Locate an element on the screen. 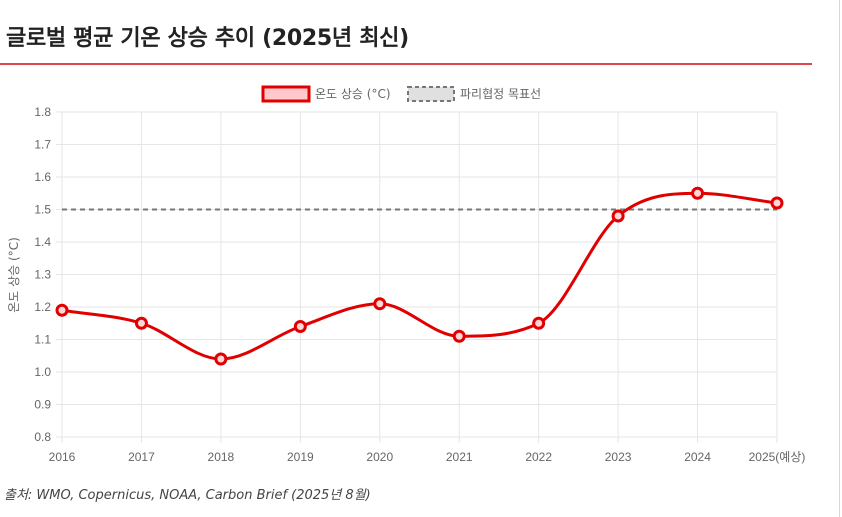 The height and width of the screenshot is (517, 842). y-tick-label: 1.5 is located at coordinates (42, 210).